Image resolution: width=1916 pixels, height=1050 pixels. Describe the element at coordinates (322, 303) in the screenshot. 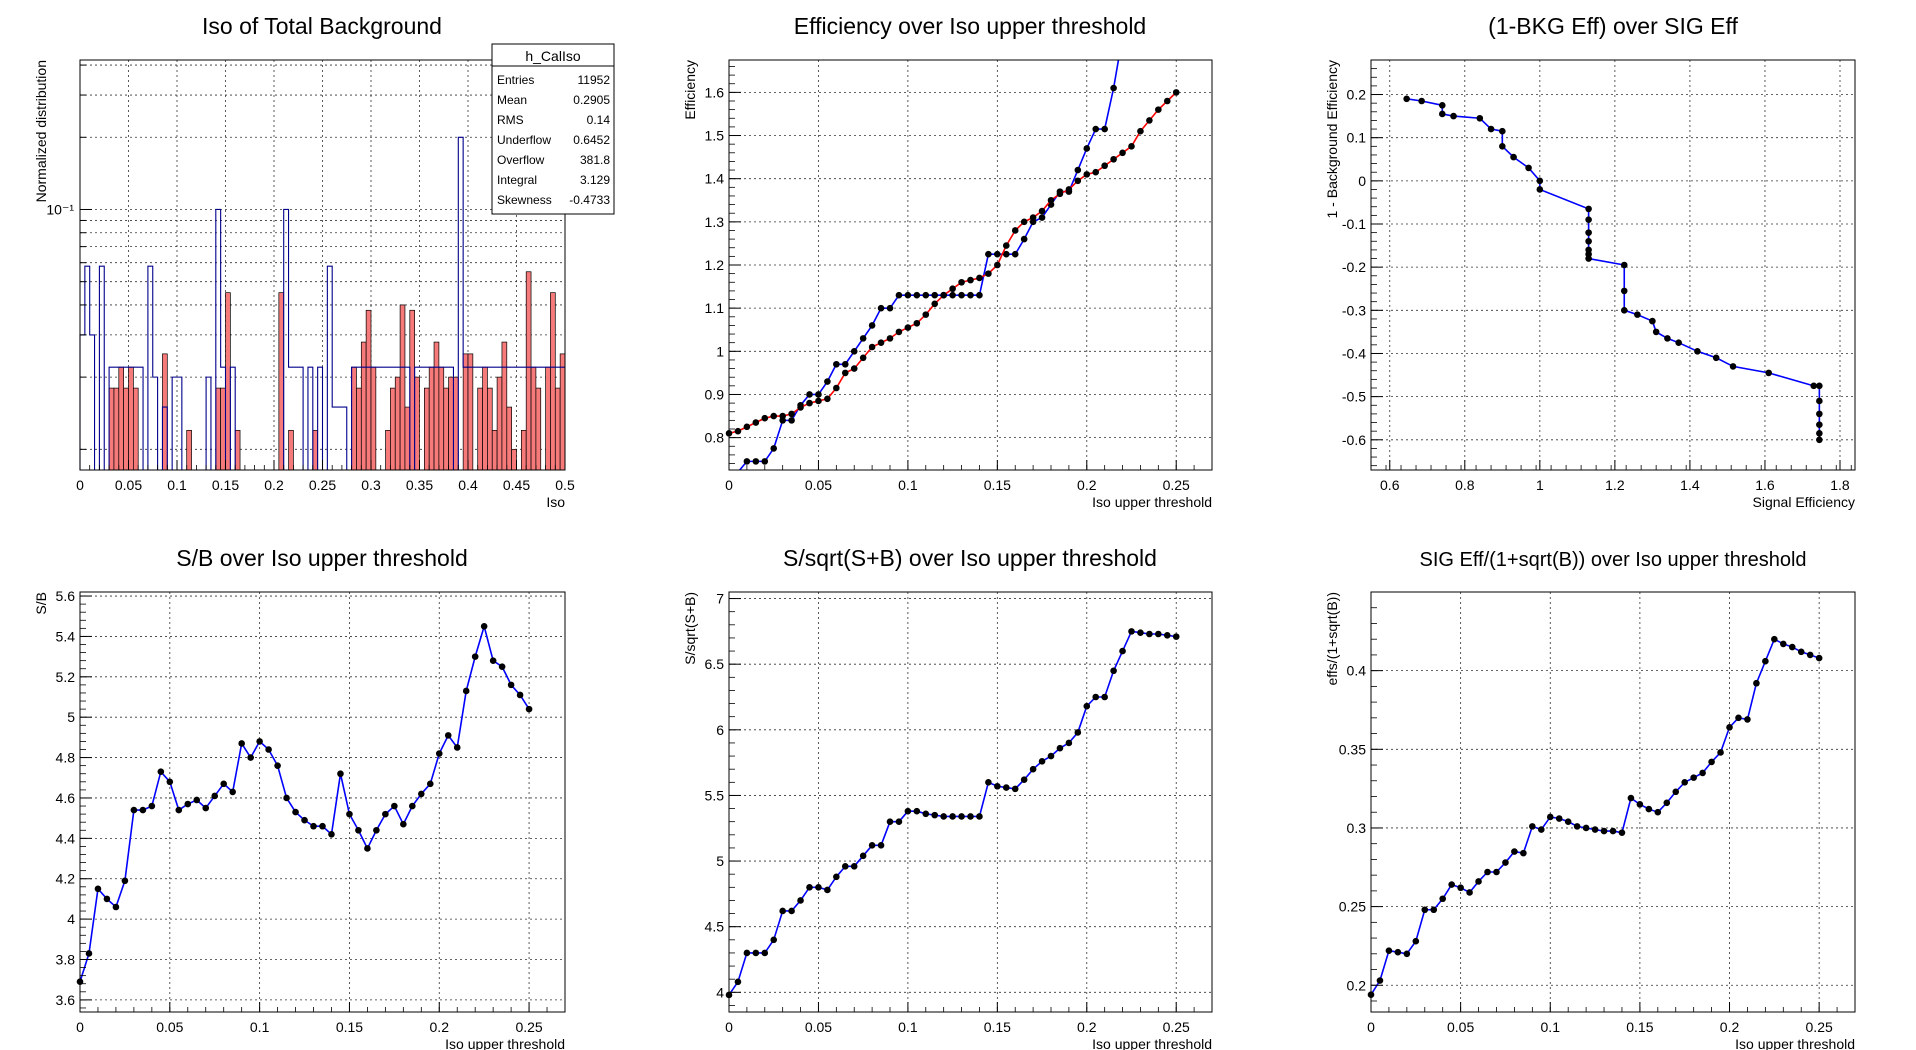

I see `series-total-outline` at that location.